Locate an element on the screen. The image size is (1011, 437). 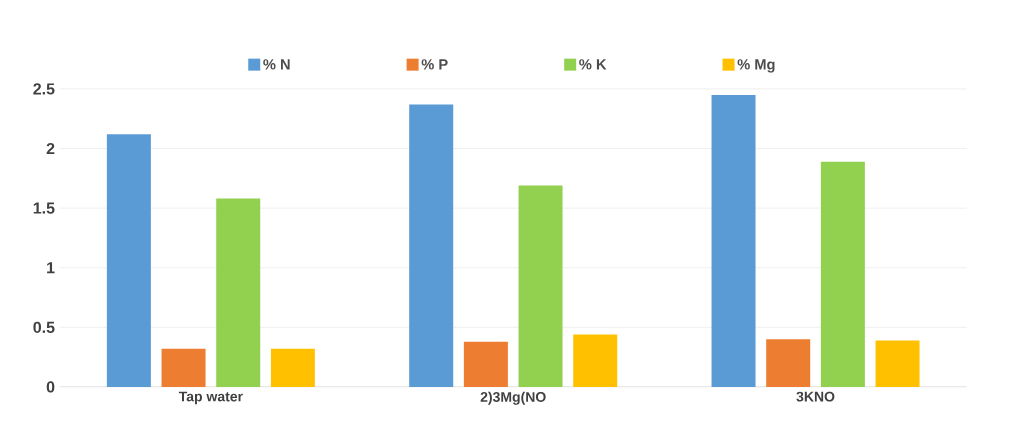
y-tick-label: 2.5 is located at coordinates (44, 89).